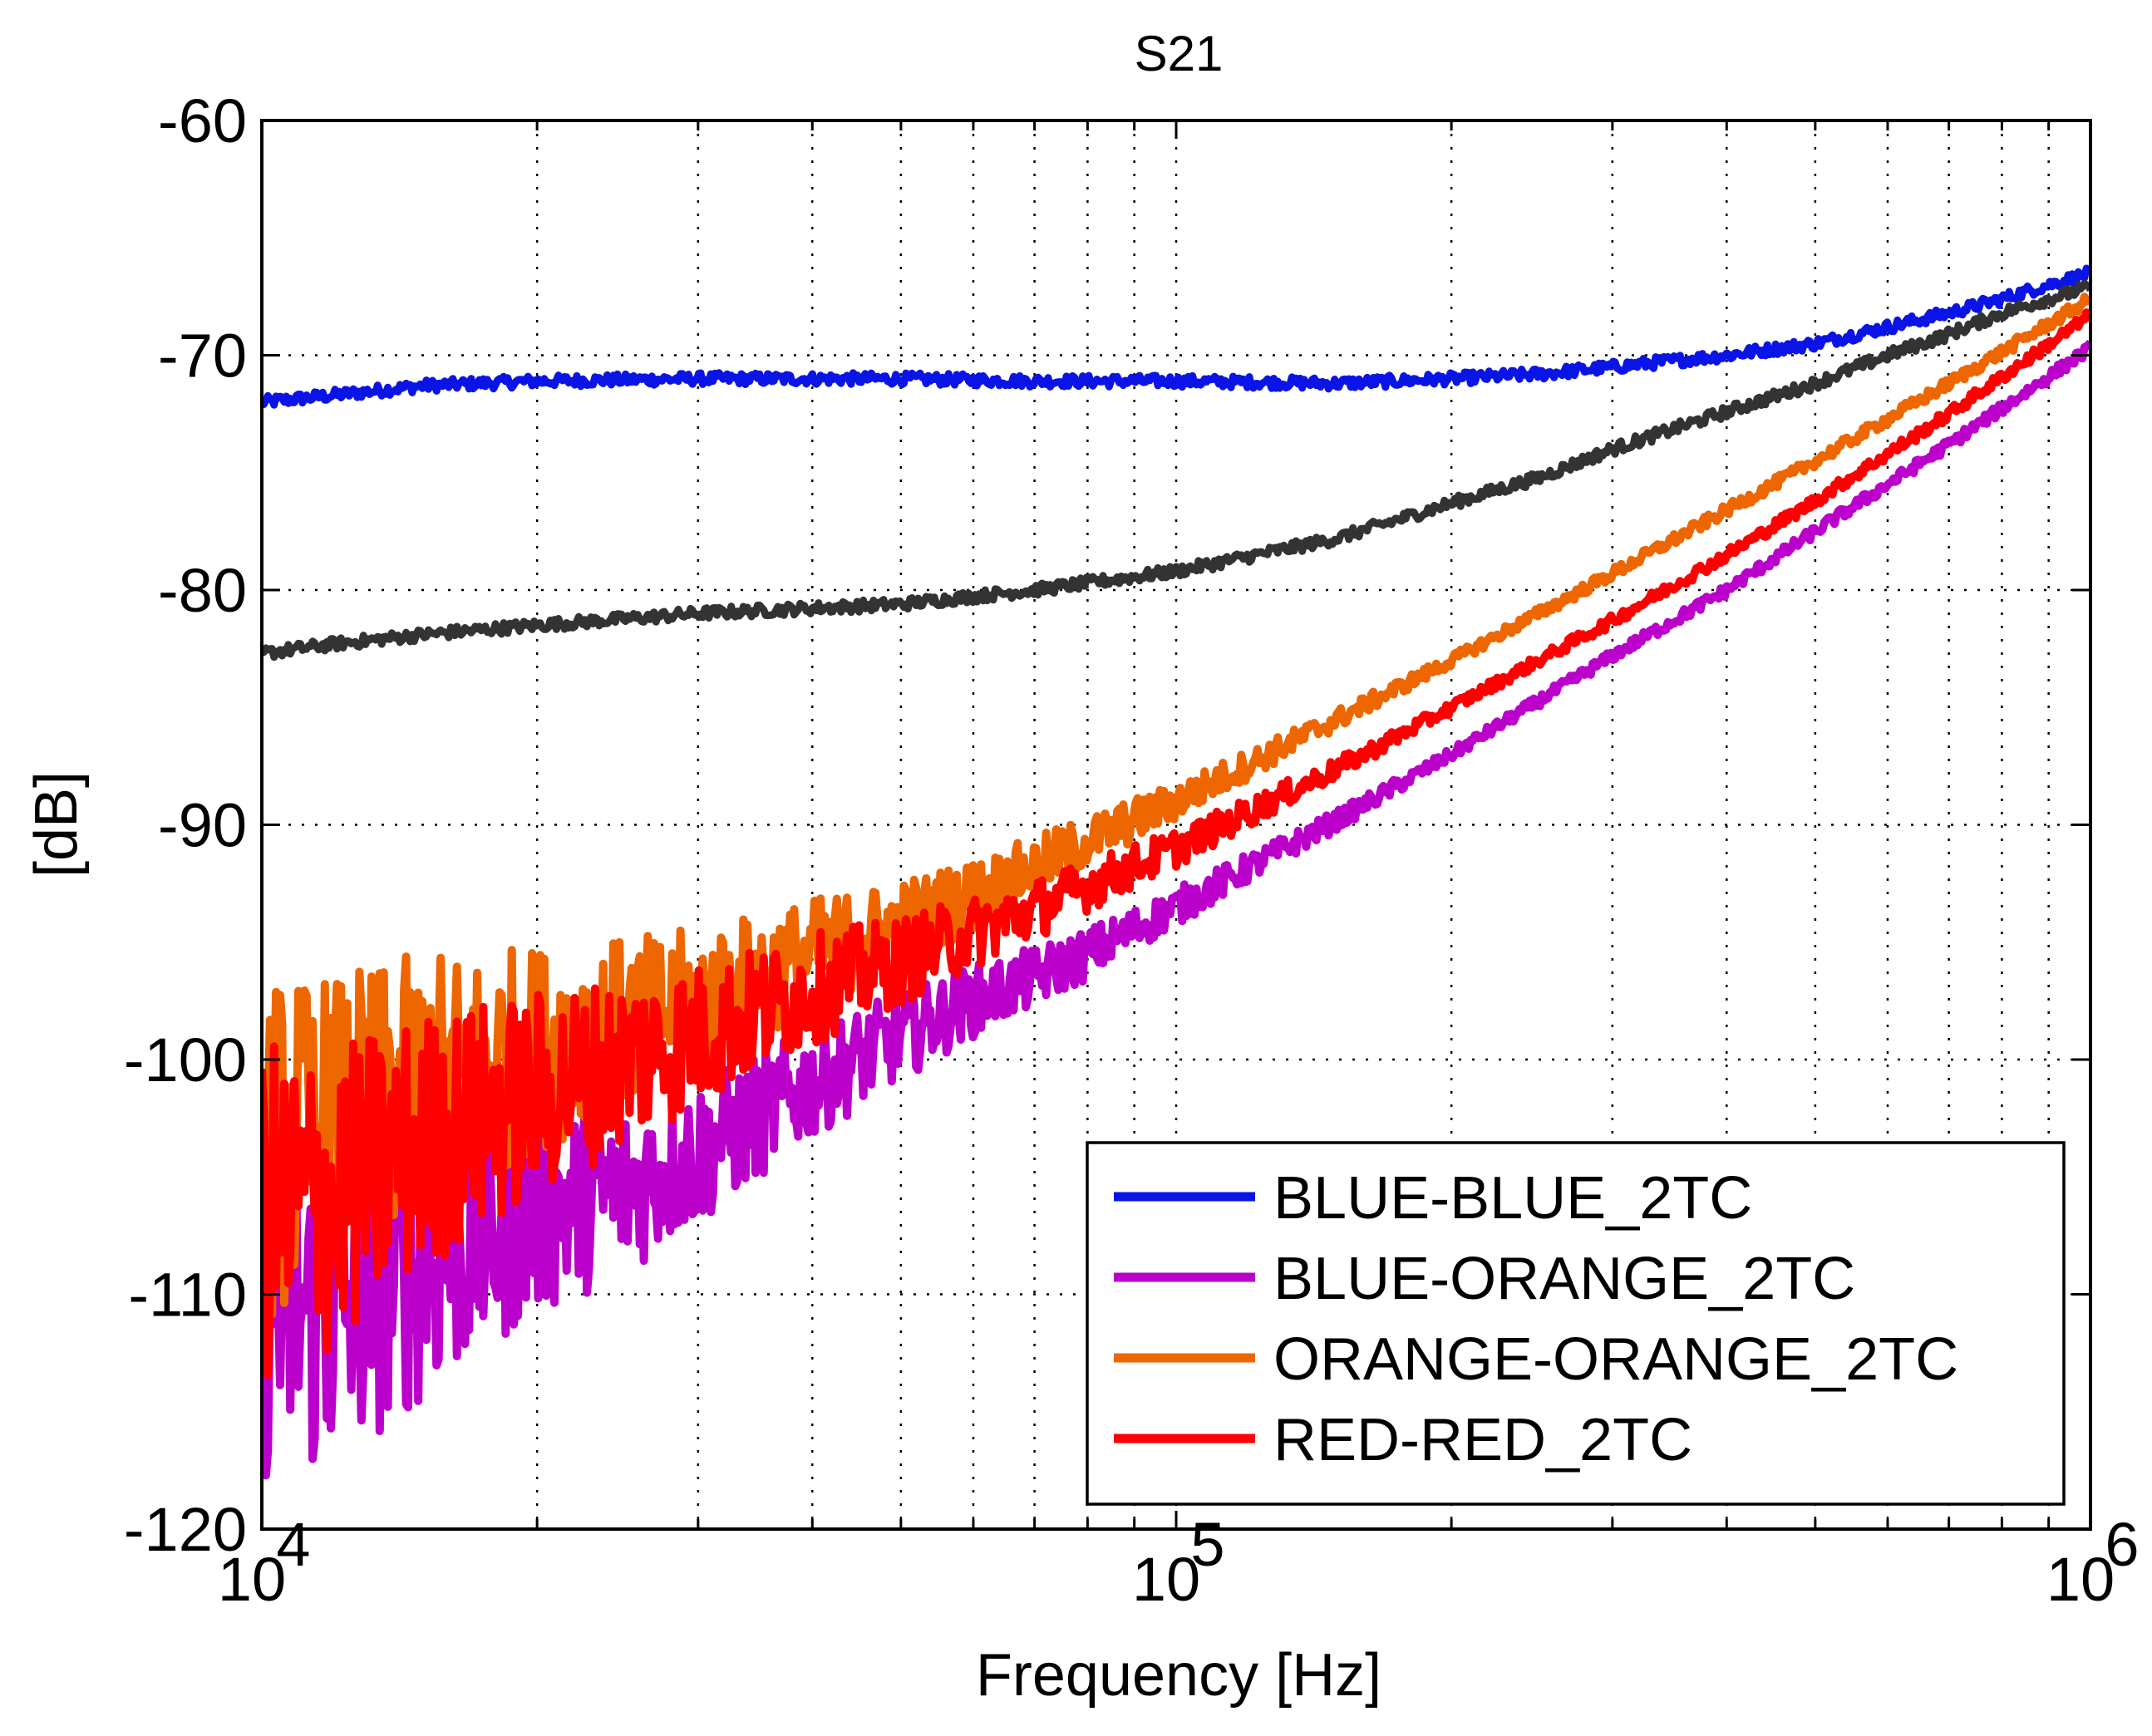  I want to click on x-tick-label: 10⁴, so click(264, 1562).